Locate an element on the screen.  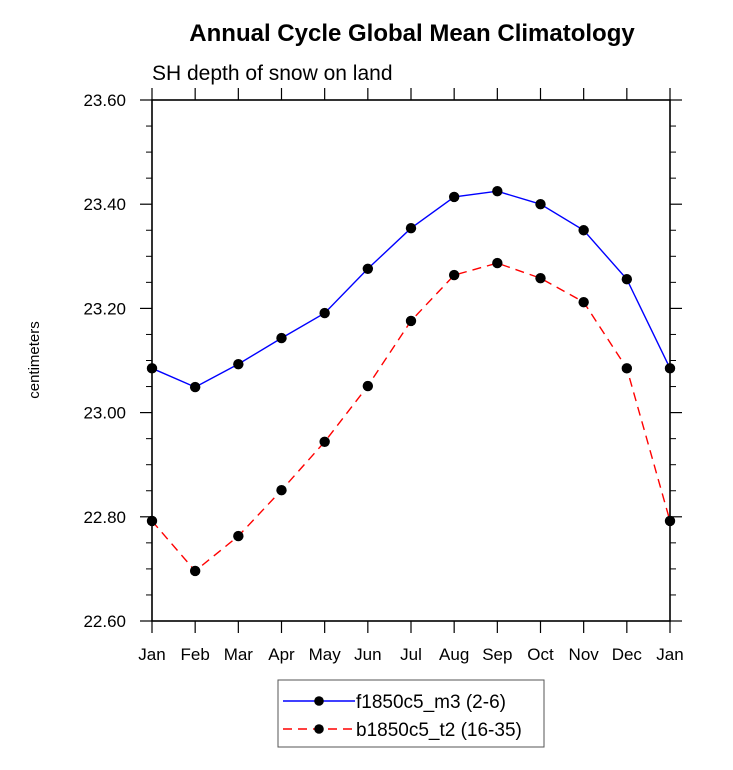
y-tick-labels: 22.60 22.80 23.00 23.20 23.40 23.60 is located at coordinates (104, 361).